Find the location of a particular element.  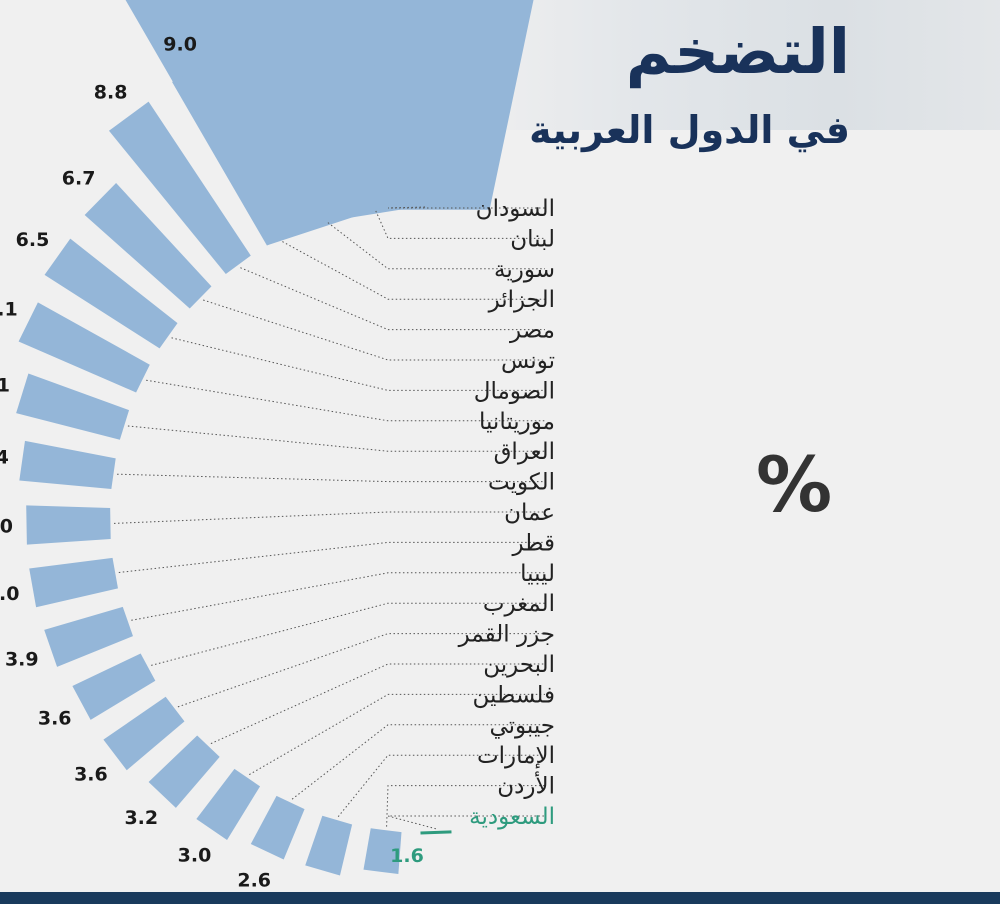

value-label-11: 4.0 is located at coordinates (9, 594).